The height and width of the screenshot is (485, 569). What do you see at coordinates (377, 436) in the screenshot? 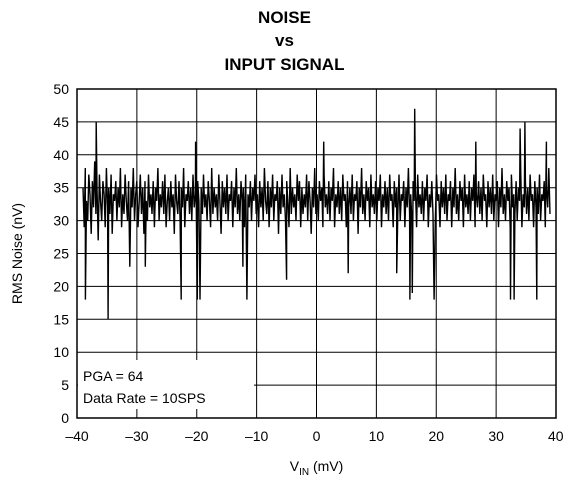
I see `x-tick-label-5: 10` at bounding box center [377, 436].